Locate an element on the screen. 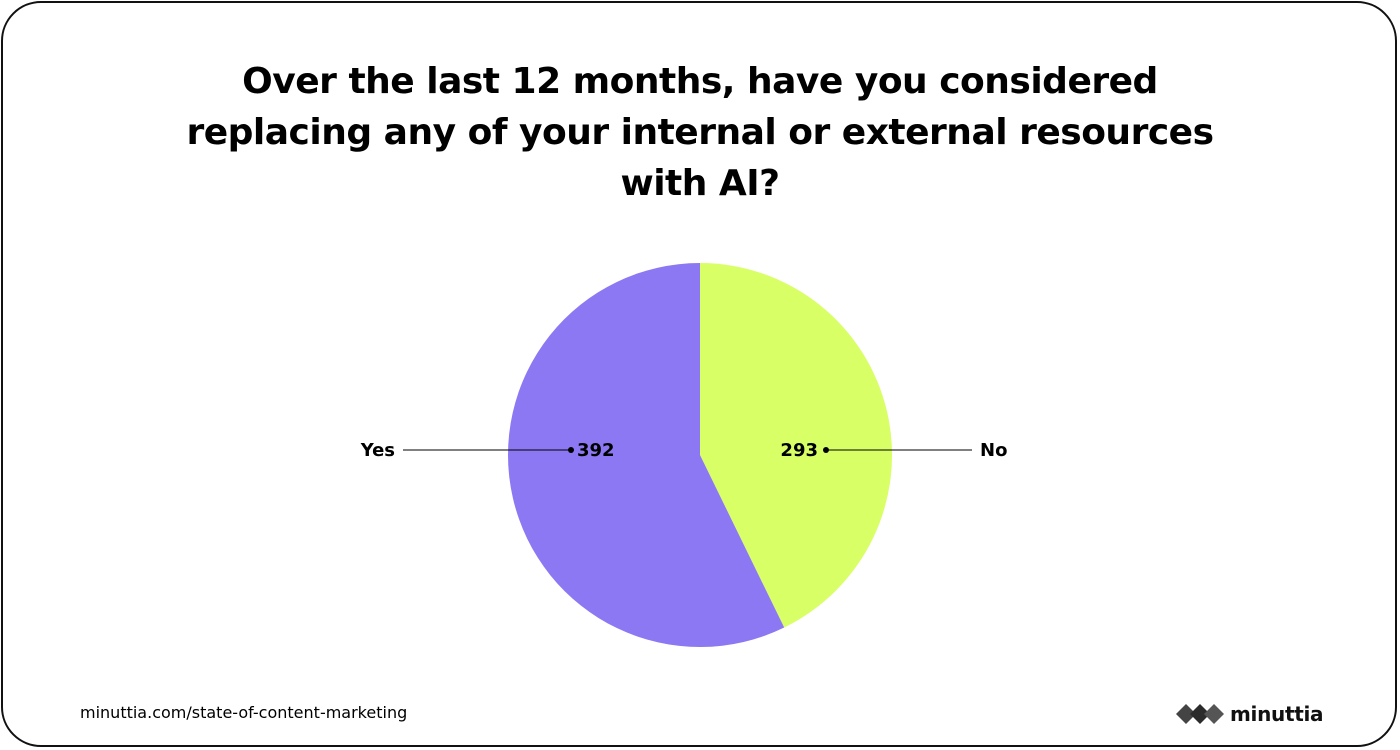  category-label-no: No is located at coordinates (993, 450).